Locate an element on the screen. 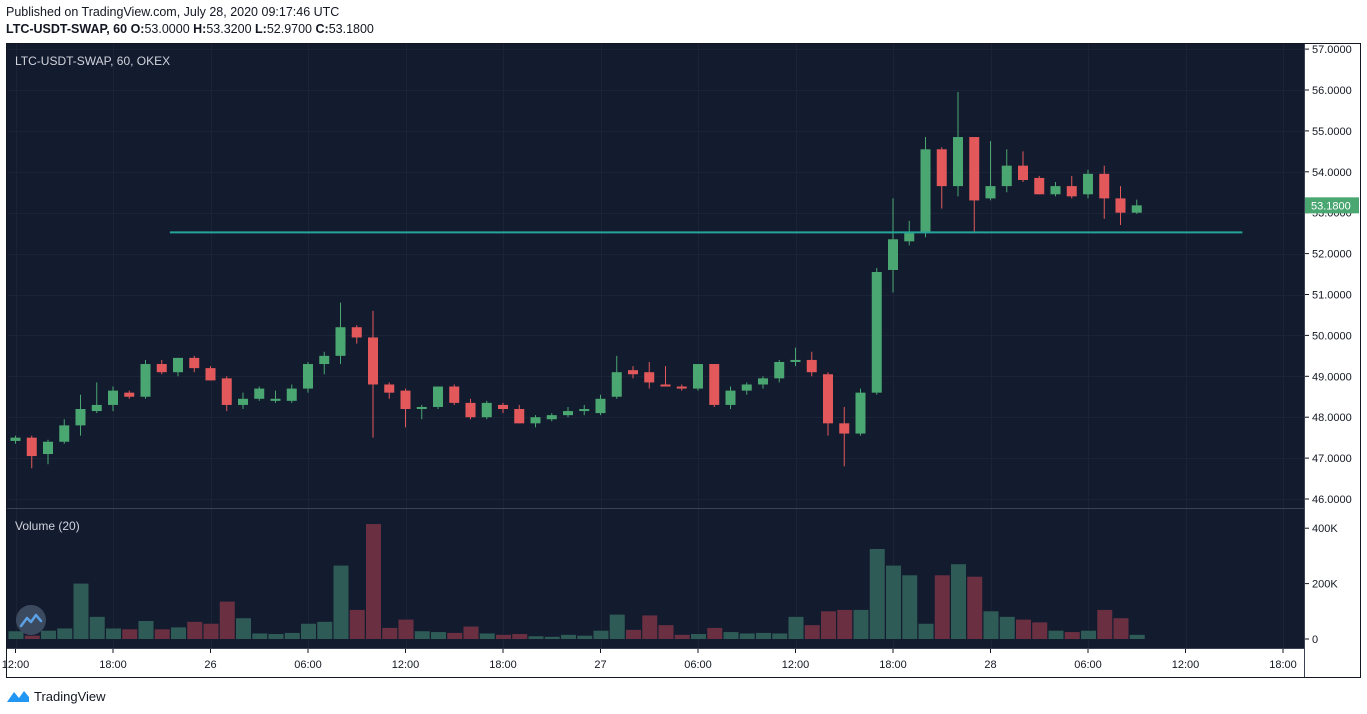 Image resolution: width=1367 pixels, height=714 pixels. volume-series is located at coordinates (576, 581).